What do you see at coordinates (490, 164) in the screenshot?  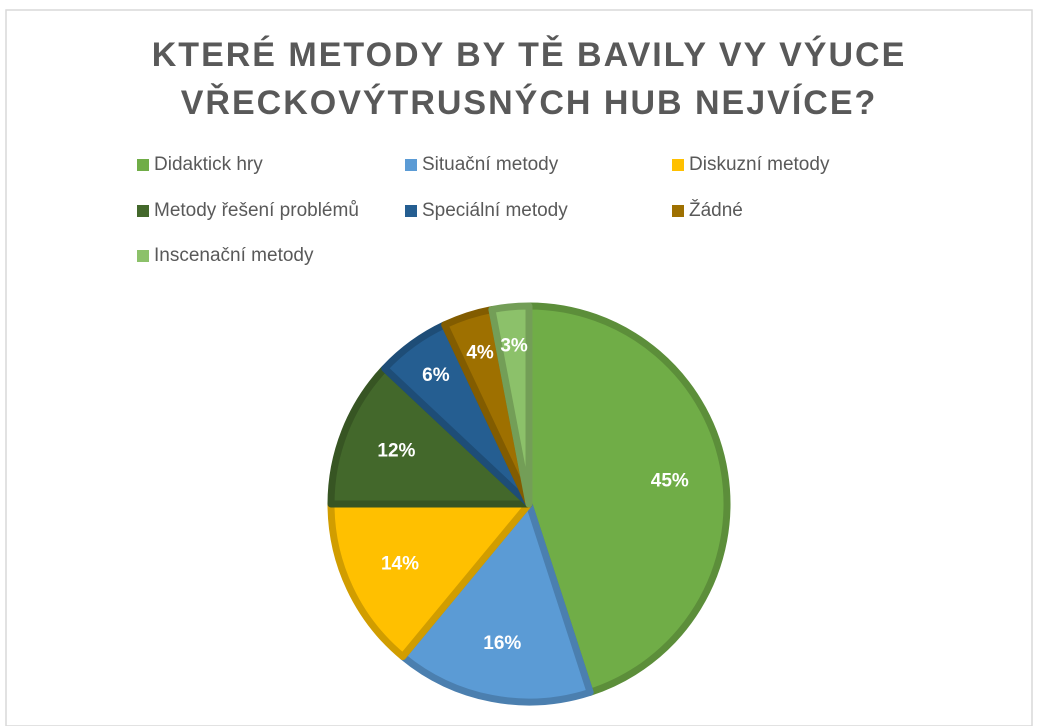 I see `legend-label: Situační metody` at bounding box center [490, 164].